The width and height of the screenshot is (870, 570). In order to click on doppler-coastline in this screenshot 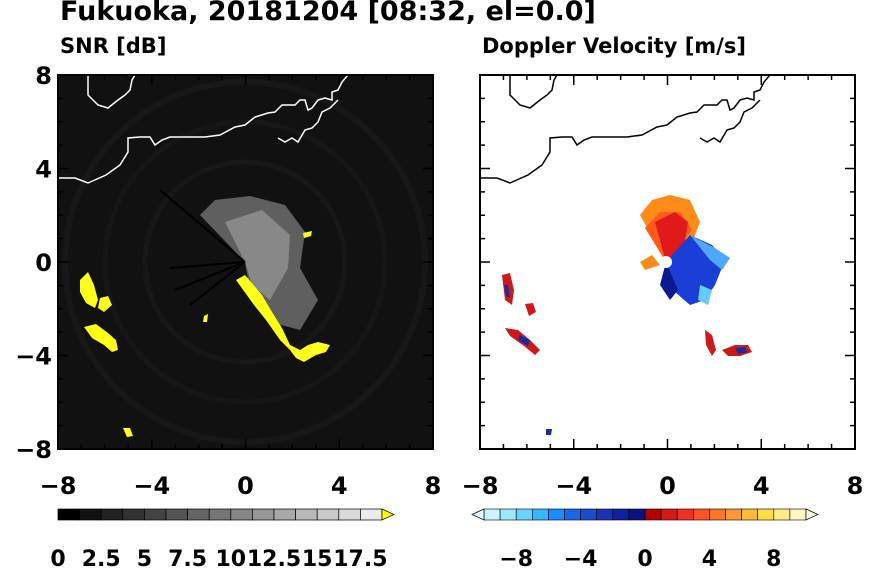, I will do `click(625, 129)`.